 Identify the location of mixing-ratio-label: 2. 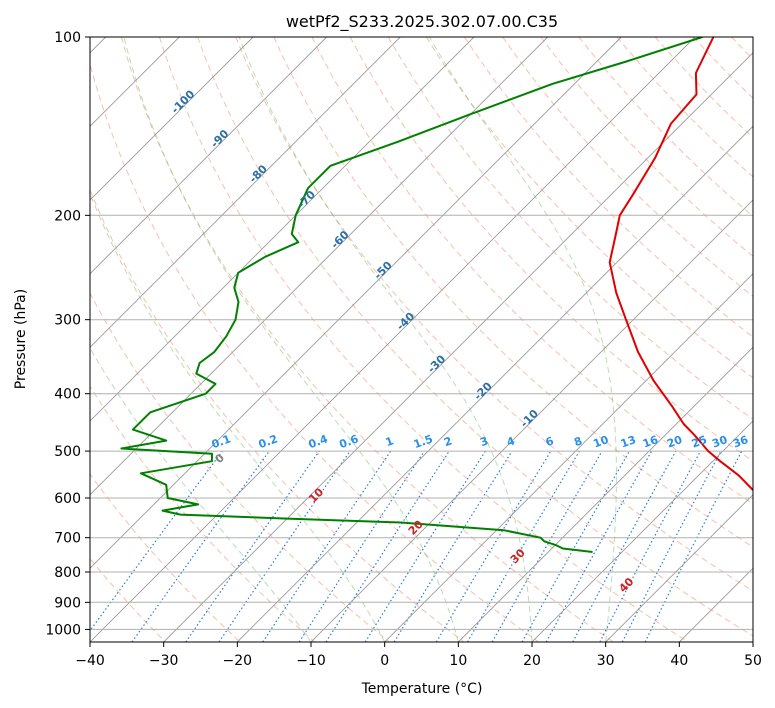
(448, 441).